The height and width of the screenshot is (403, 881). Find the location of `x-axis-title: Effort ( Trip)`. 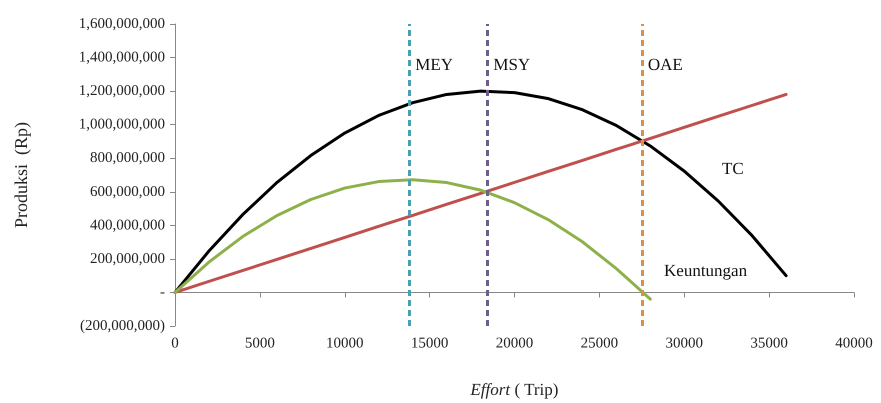

x-axis-title: Effort ( Trip) is located at coordinates (513, 389).